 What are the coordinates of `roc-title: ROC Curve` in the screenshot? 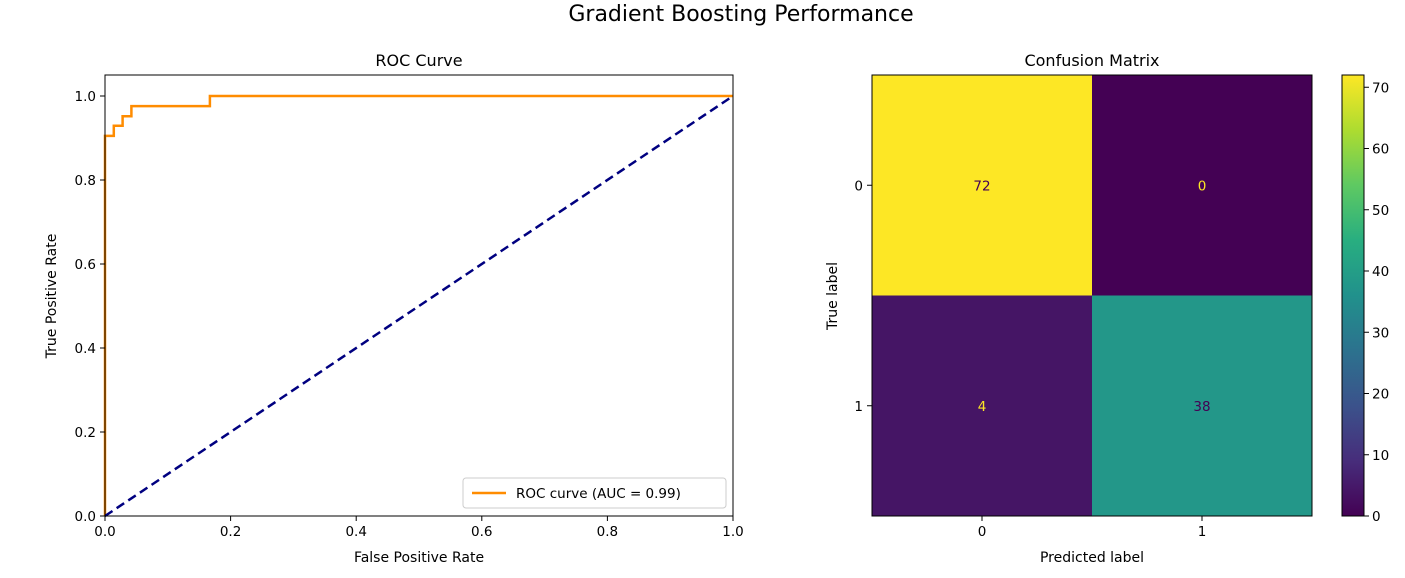 It's located at (418, 60).